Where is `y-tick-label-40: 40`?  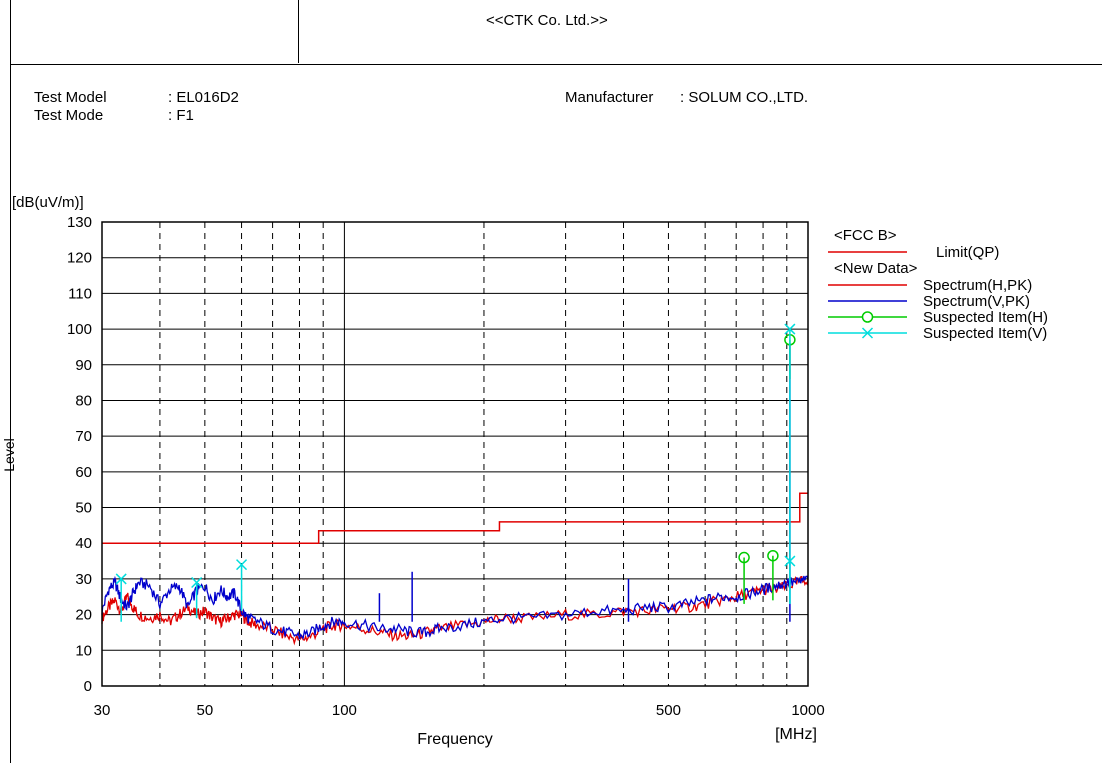
y-tick-label-40: 40 is located at coordinates (83, 543).